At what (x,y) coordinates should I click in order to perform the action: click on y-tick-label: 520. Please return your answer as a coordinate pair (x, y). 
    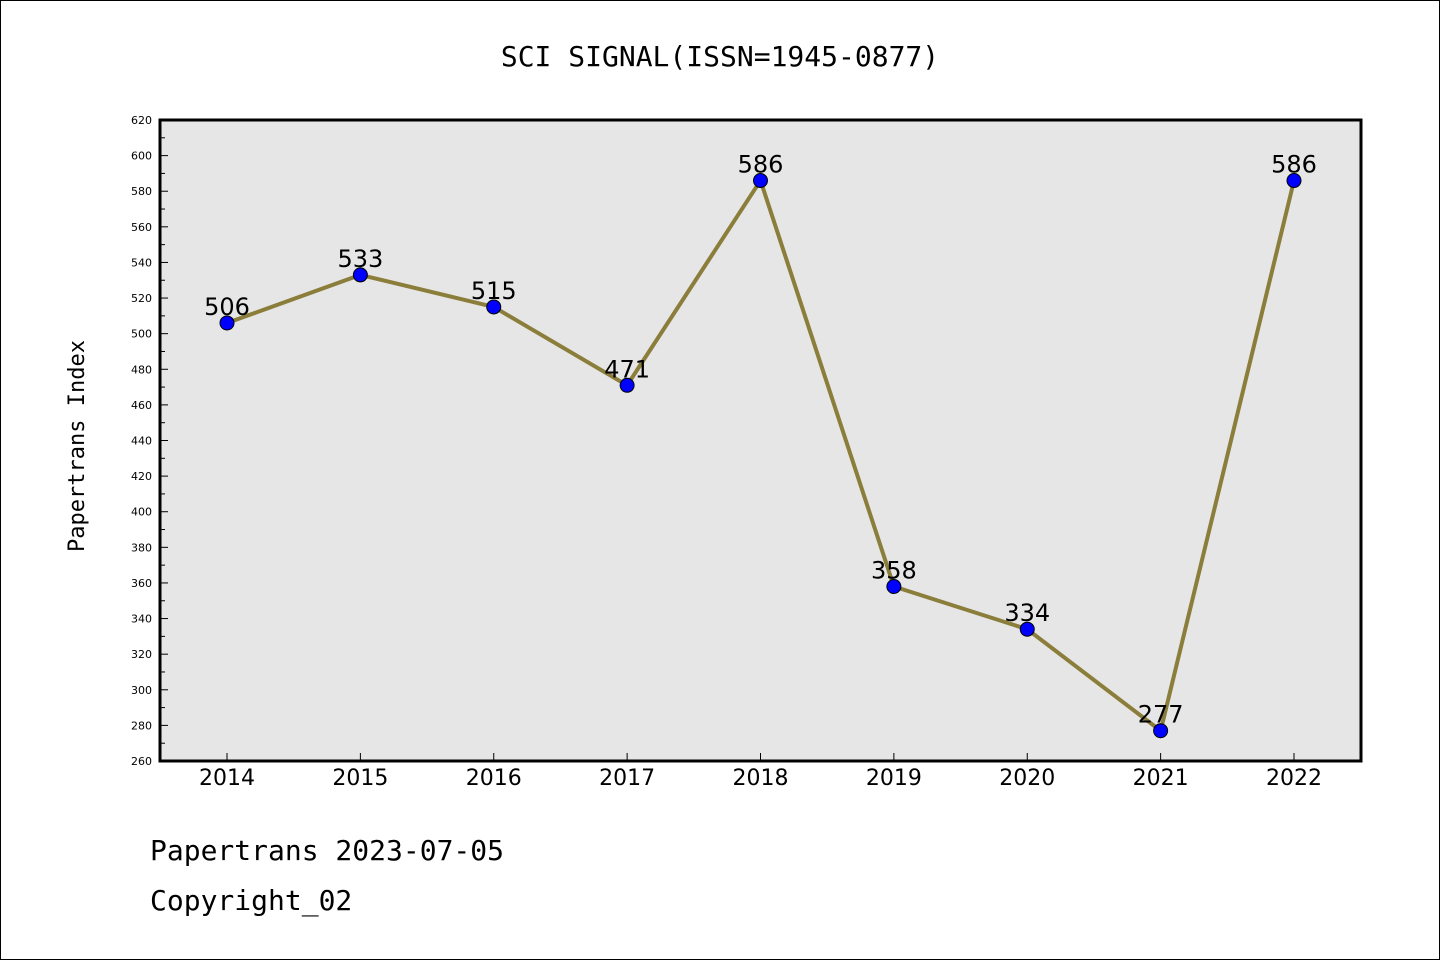
    Looking at the image, I should click on (141, 298).